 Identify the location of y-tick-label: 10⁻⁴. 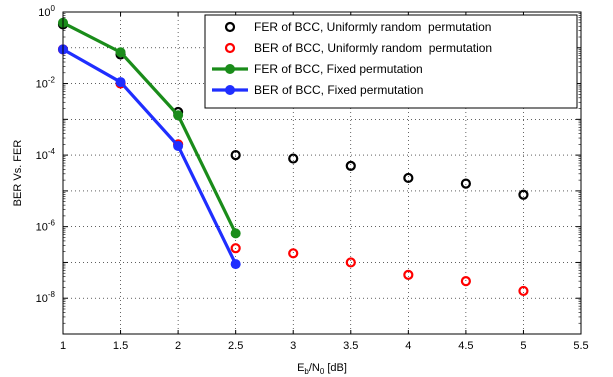
(46, 154).